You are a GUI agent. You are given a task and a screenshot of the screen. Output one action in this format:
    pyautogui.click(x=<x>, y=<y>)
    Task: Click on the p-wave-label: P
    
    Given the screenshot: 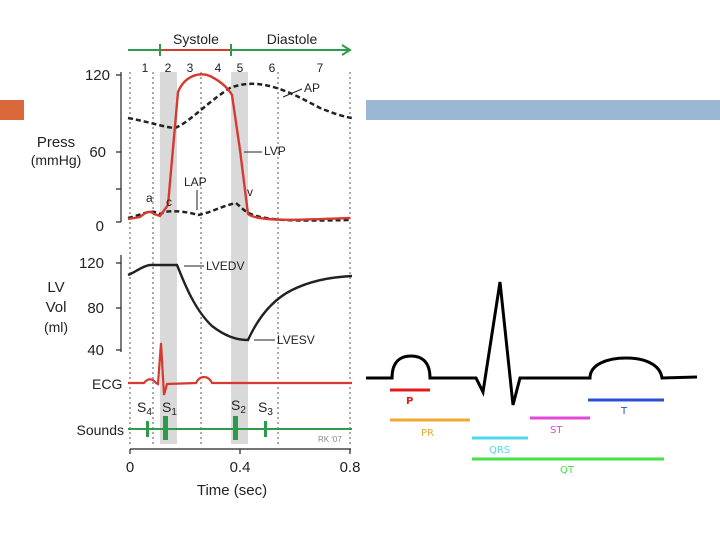 What is the action you would take?
    pyautogui.click(x=409, y=401)
    